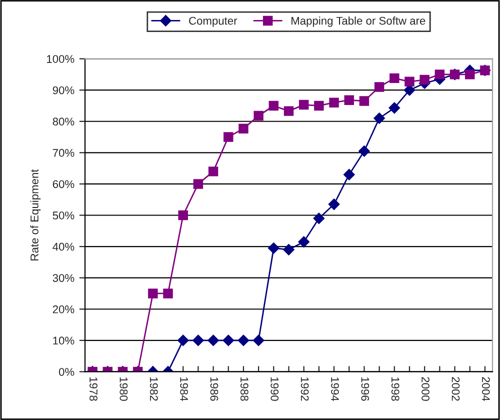 The height and width of the screenshot is (420, 500). Describe the element at coordinates (124, 389) in the screenshot. I see `x-tick-label: 1980` at that location.